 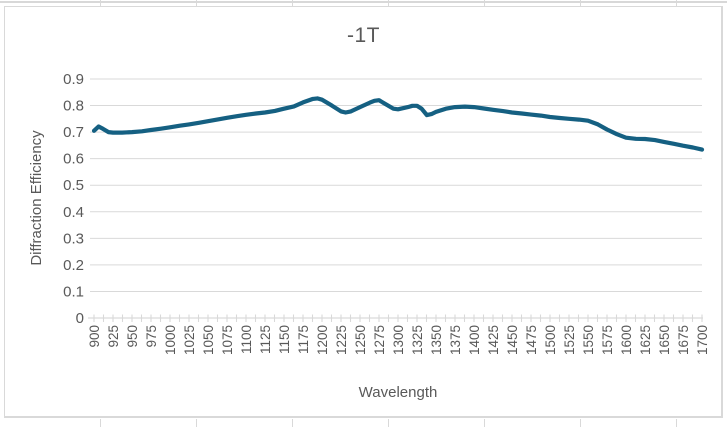 What do you see at coordinates (73, 185) in the screenshot?
I see `y-tick-label: 0.5` at bounding box center [73, 185].